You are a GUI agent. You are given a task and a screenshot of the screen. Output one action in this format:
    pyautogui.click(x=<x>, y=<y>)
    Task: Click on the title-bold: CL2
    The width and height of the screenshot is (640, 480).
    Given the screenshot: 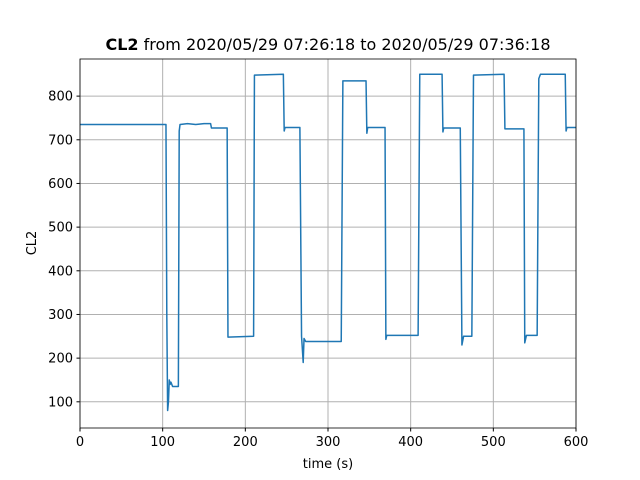 What is the action you would take?
    pyautogui.click(x=121, y=44)
    